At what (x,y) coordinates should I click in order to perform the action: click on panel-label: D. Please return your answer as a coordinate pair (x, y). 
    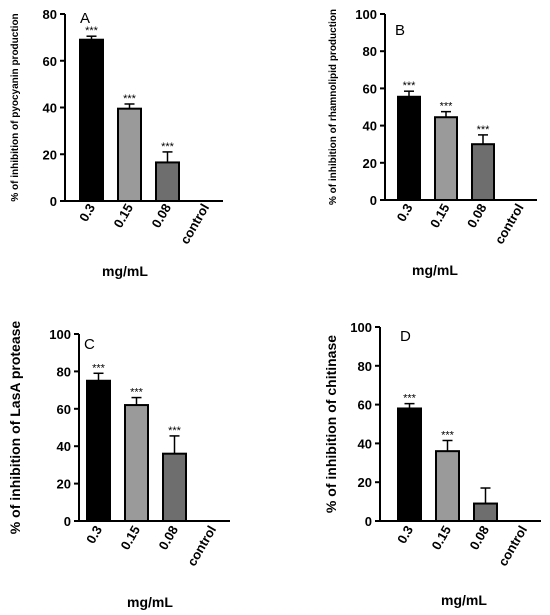
    Looking at the image, I should click on (405, 336).